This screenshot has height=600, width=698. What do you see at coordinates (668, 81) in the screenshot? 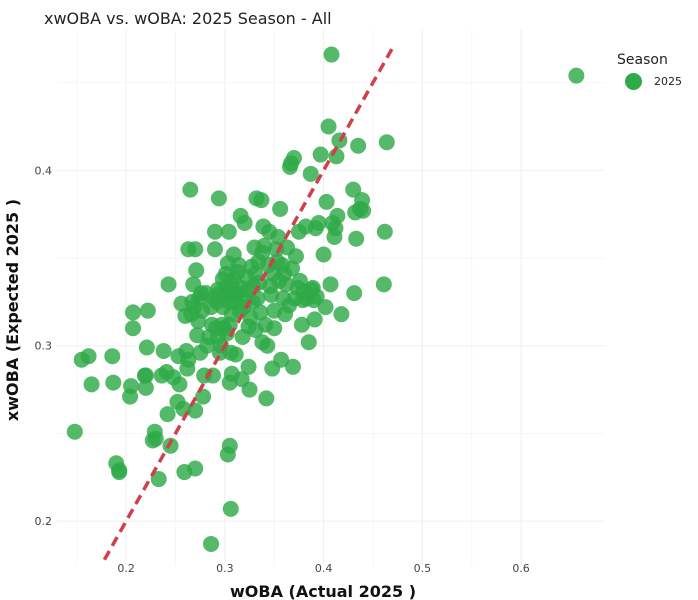
I see `legend-label: 2025` at bounding box center [668, 81].